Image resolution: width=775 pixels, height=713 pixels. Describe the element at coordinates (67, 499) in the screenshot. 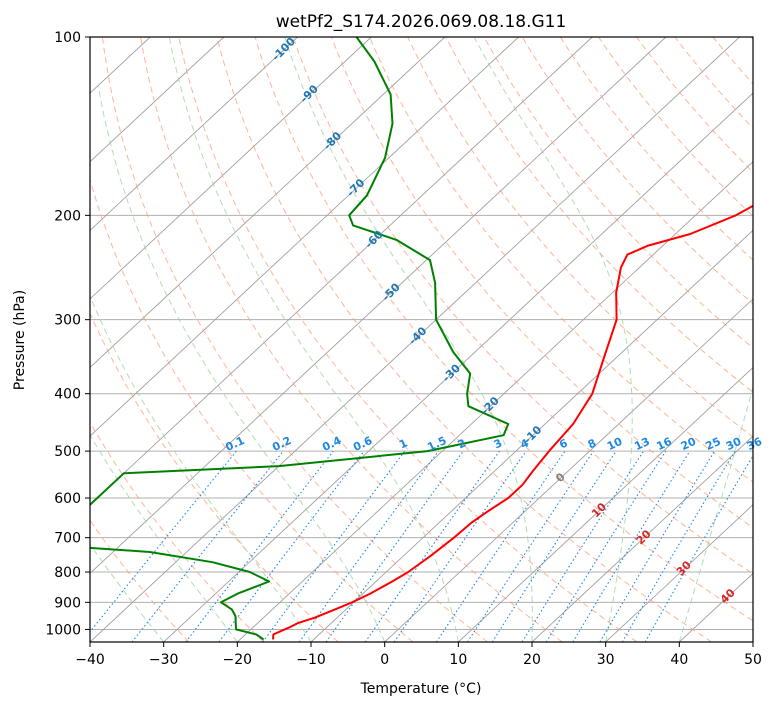

I see `y-tick-label: 600` at that location.